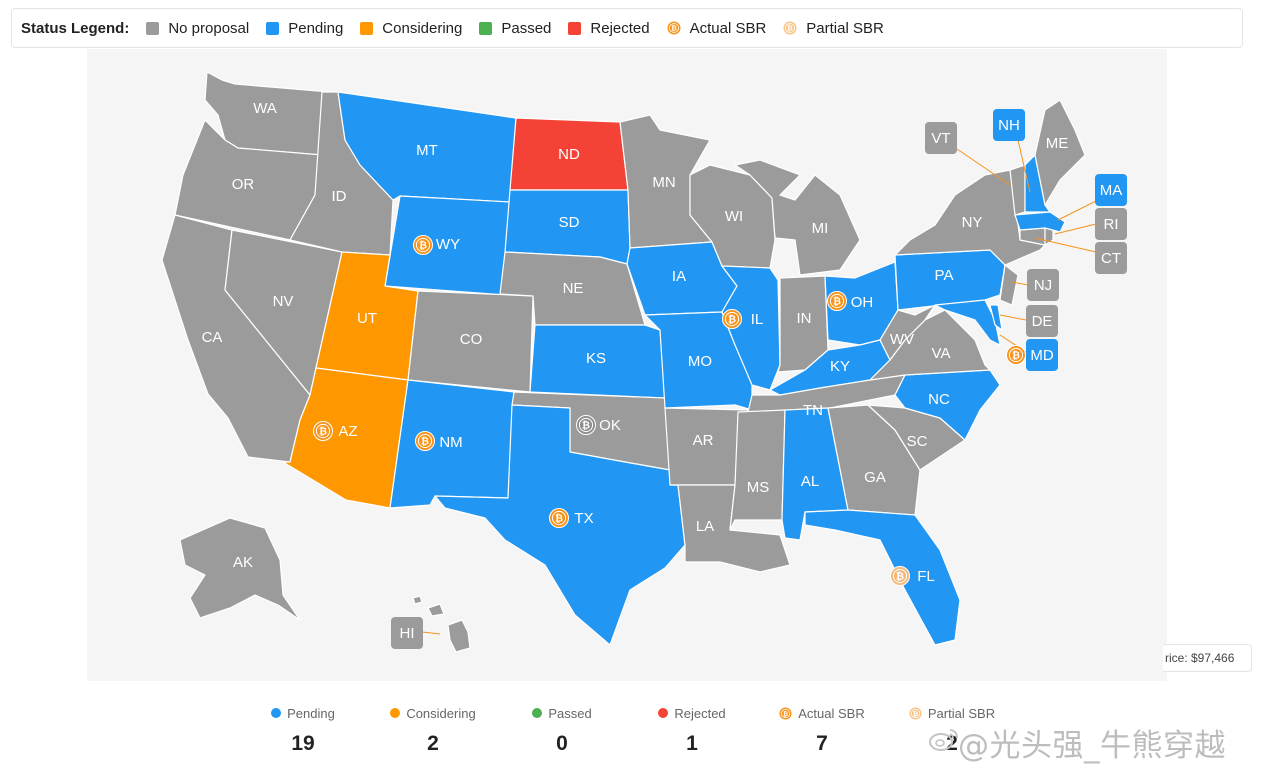 This screenshot has height=772, width=1280. I want to click on bitcoin-icon-AZ, so click(323, 431).